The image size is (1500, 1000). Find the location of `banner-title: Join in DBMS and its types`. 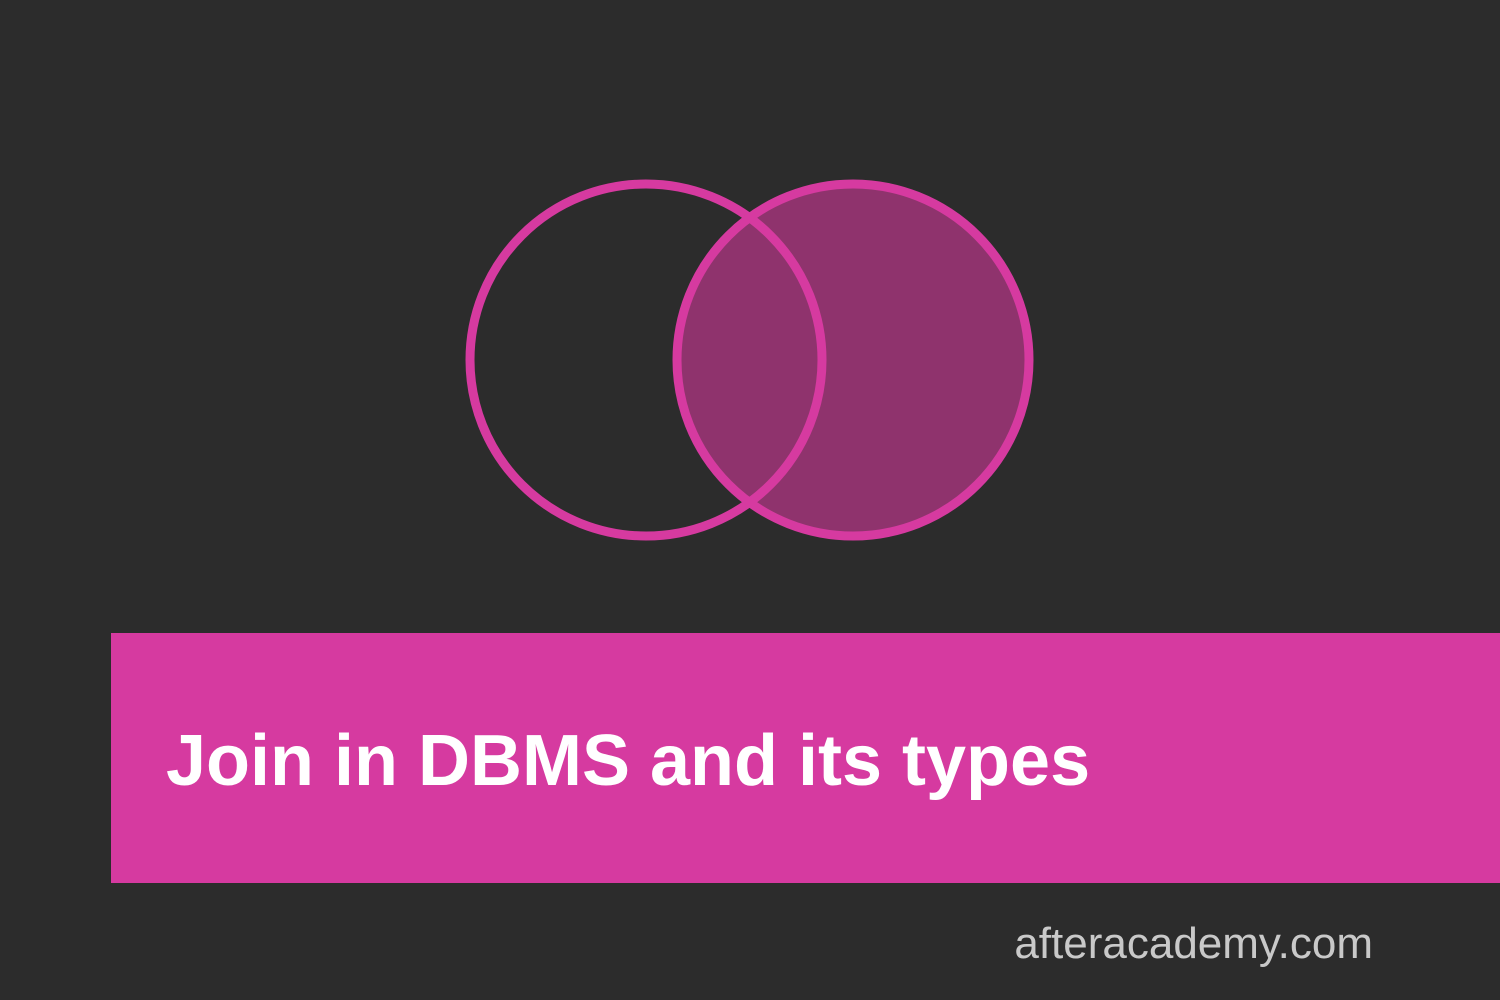

banner-title: Join in DBMS and its types is located at coordinates (628, 761).